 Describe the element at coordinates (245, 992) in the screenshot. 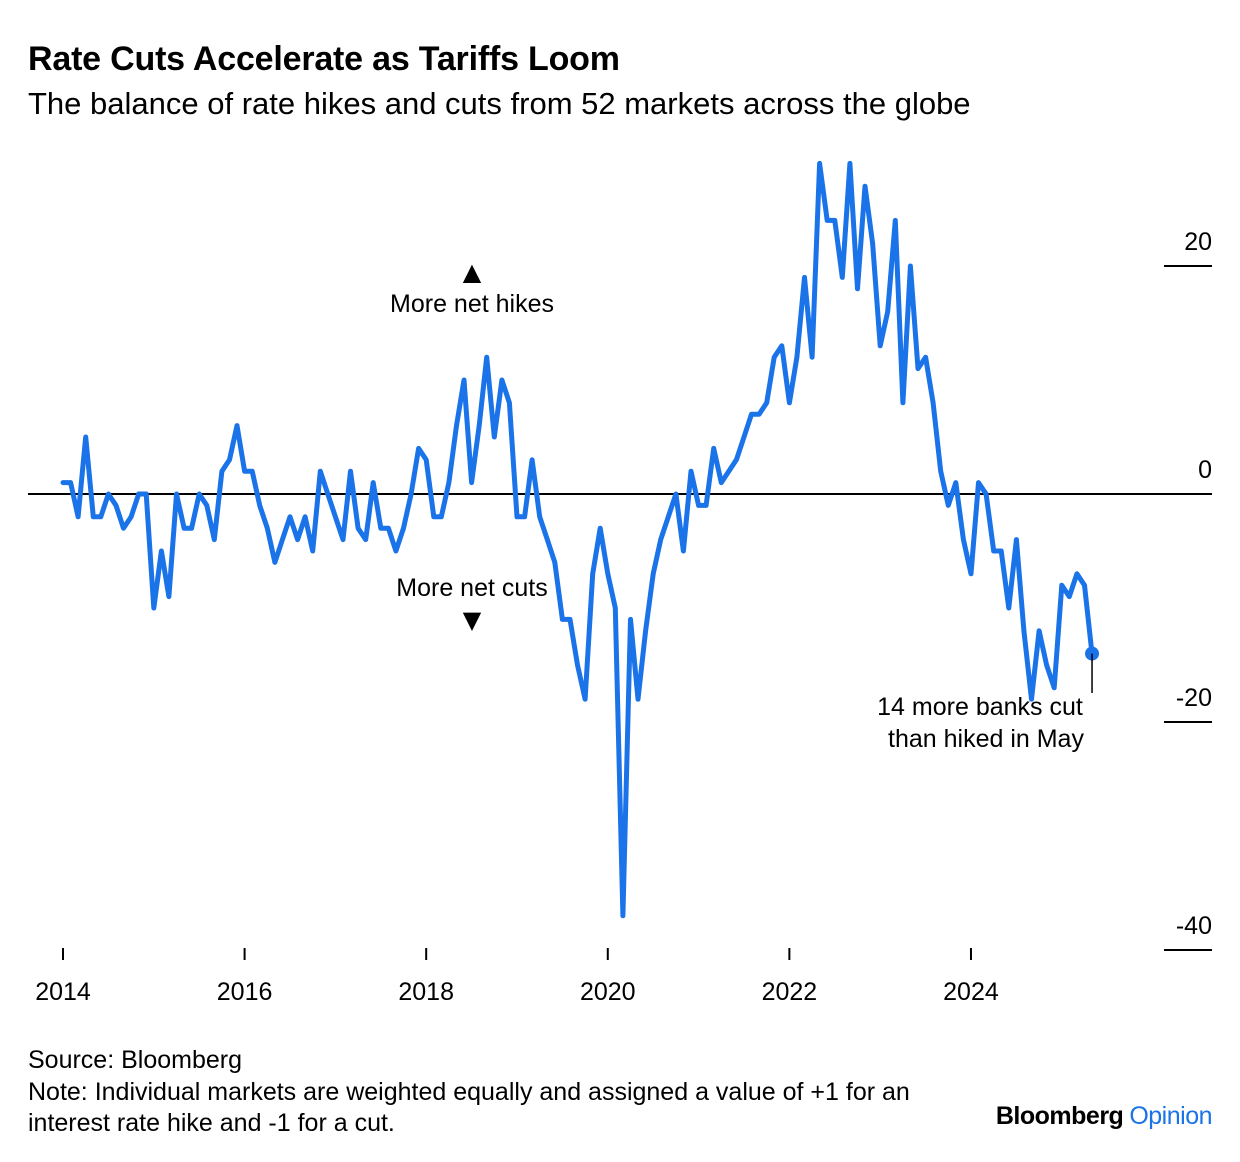

I see `x-tick-label: 2016` at that location.